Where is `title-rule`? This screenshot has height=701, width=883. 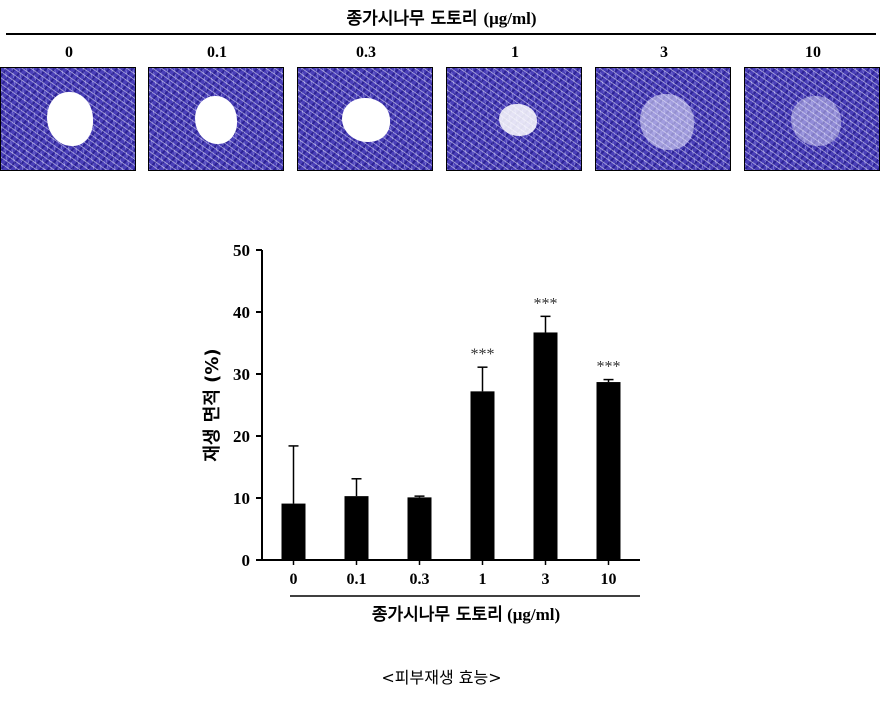 title-rule is located at coordinates (441, 34).